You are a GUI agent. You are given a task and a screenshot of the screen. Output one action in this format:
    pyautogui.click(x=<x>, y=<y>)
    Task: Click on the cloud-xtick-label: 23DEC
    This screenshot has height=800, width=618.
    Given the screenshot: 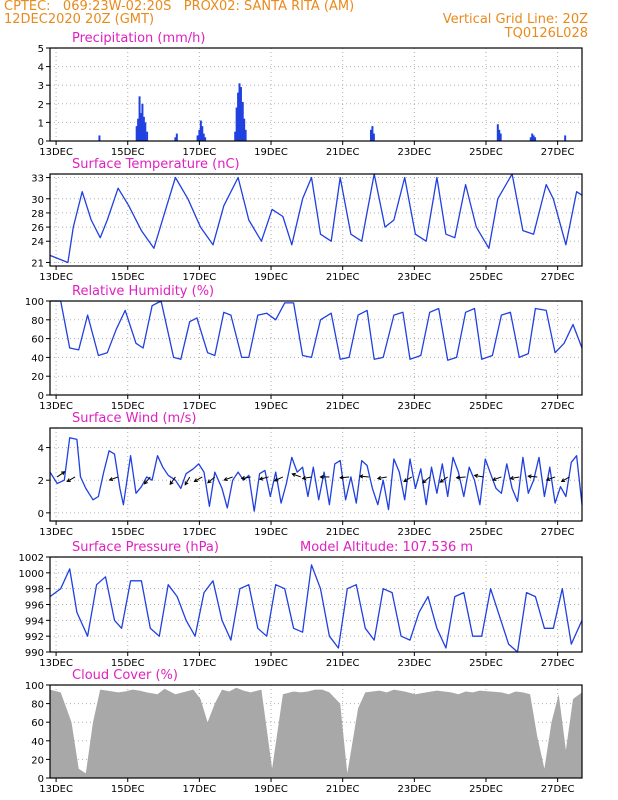 What is the action you would take?
    pyautogui.click(x=414, y=789)
    